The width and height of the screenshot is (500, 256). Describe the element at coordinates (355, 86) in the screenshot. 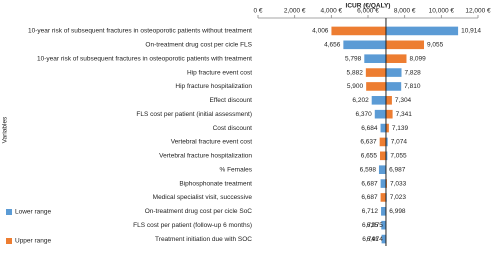

I see `value-label: 5,900` at that location.